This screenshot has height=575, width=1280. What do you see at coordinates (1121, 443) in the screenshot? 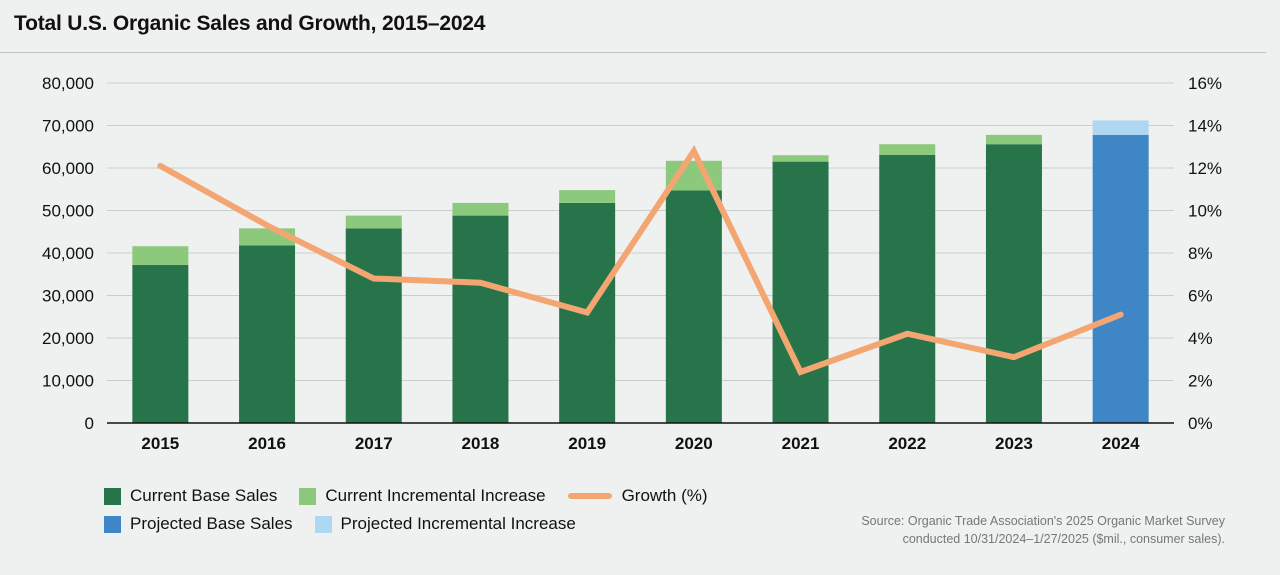
I see `x-tick-label: 2024` at bounding box center [1121, 443].